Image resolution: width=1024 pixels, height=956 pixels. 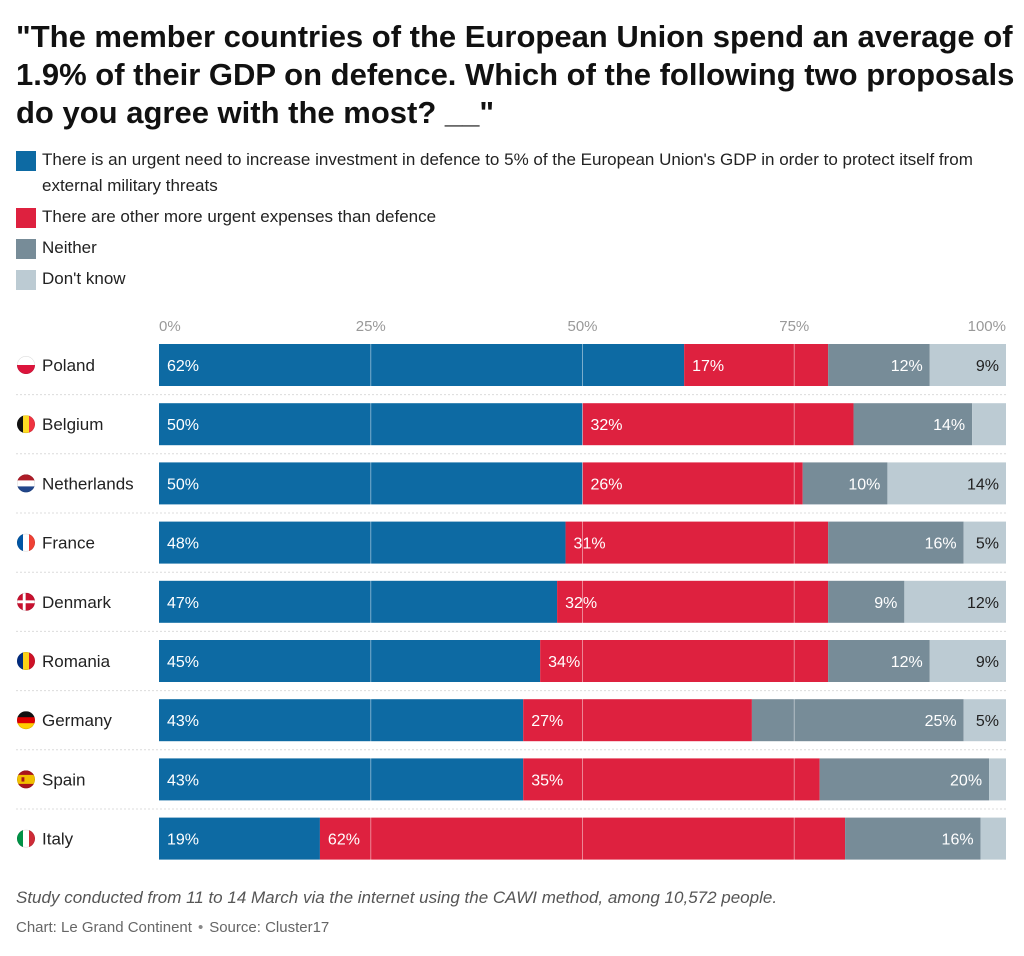 What do you see at coordinates (987, 366) in the screenshot?
I see `data-label: 9%` at bounding box center [987, 366].